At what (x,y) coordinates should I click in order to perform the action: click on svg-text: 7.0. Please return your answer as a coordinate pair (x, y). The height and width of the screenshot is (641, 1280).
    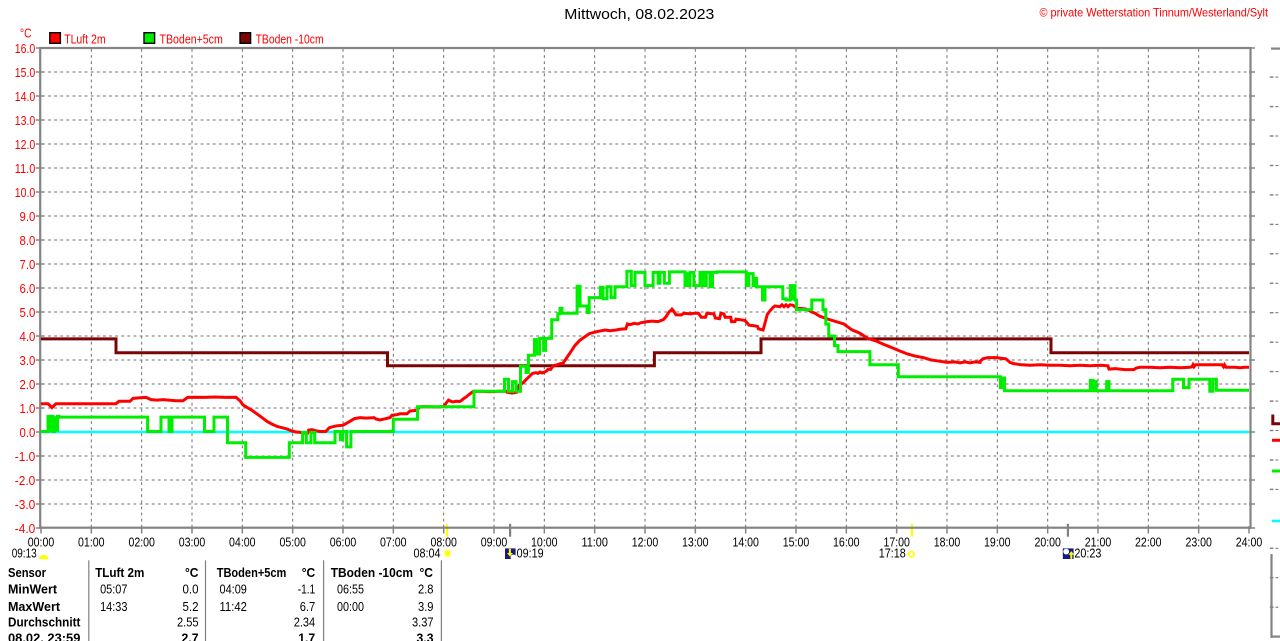
    Looking at the image, I should click on (28, 264).